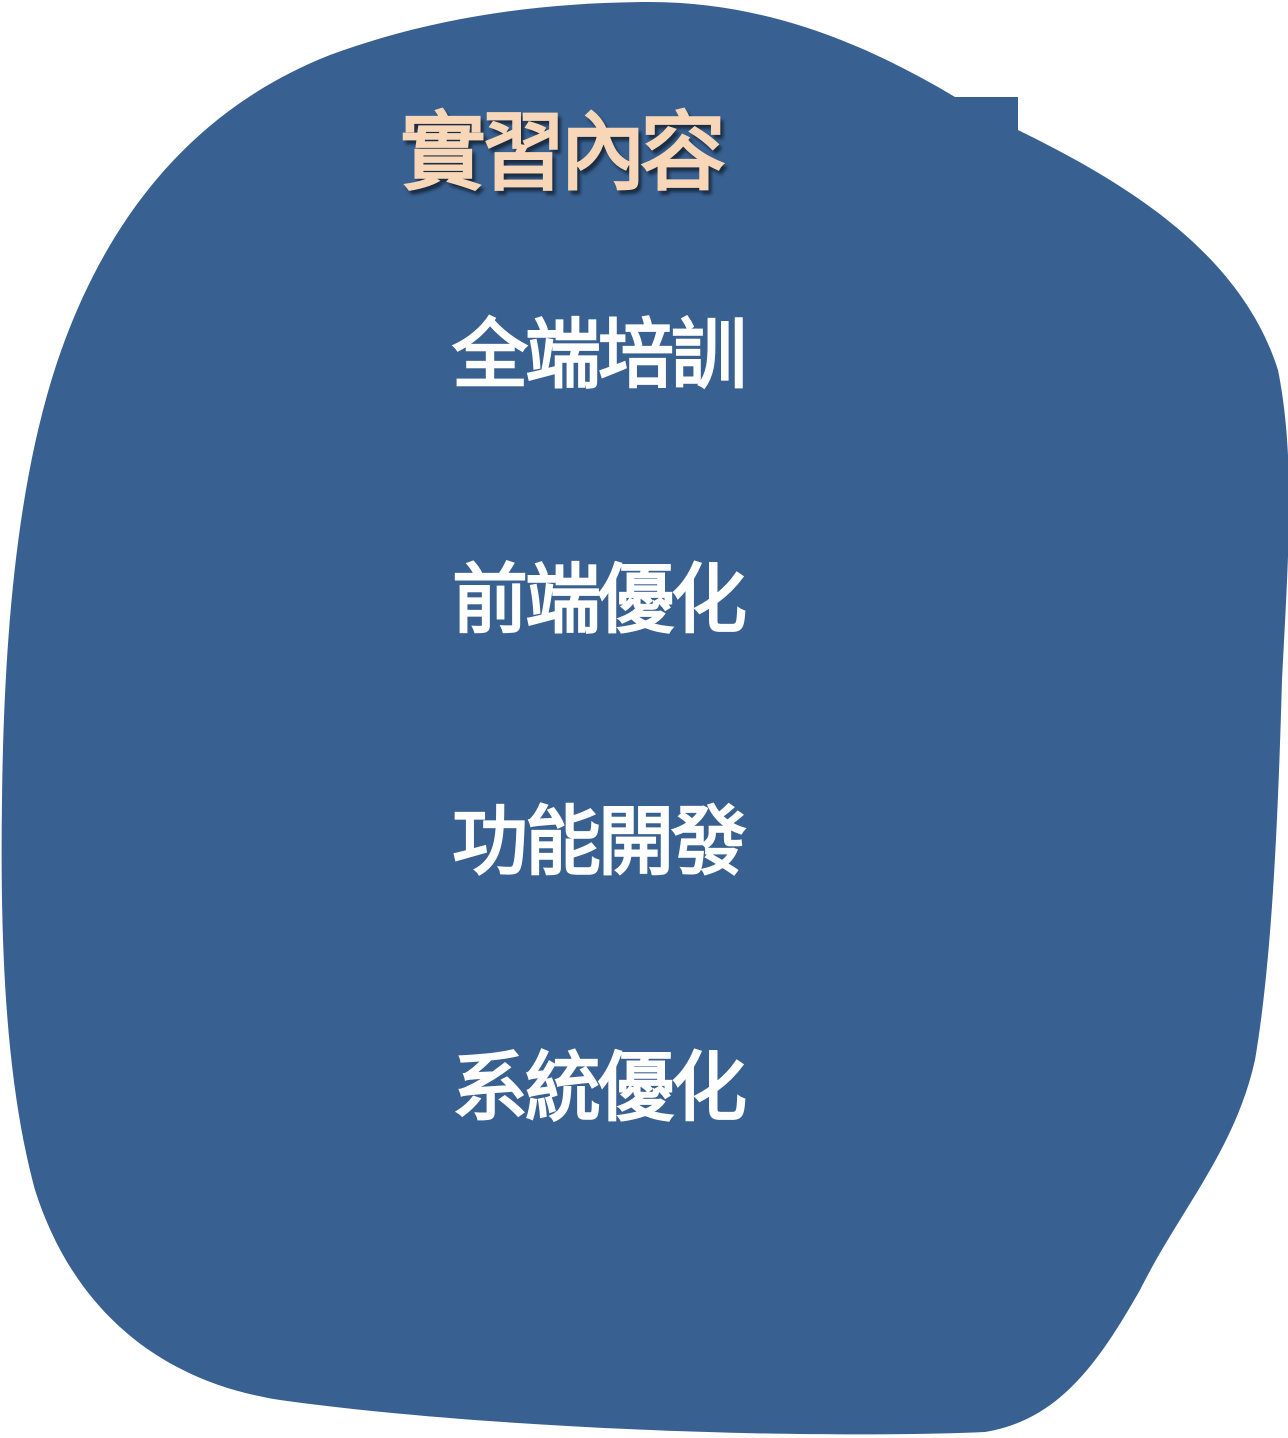  What do you see at coordinates (599, 841) in the screenshot?
I see `item-feature-development: 功能開發` at bounding box center [599, 841].